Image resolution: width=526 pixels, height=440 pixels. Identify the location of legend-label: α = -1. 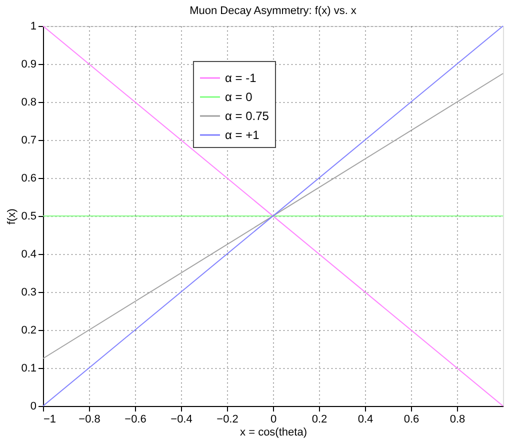
(241, 78).